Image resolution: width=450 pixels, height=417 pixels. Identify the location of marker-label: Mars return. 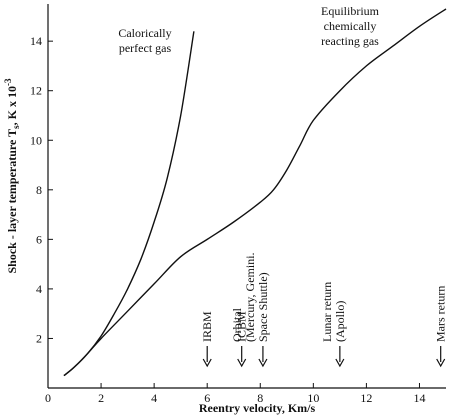
(441, 314).